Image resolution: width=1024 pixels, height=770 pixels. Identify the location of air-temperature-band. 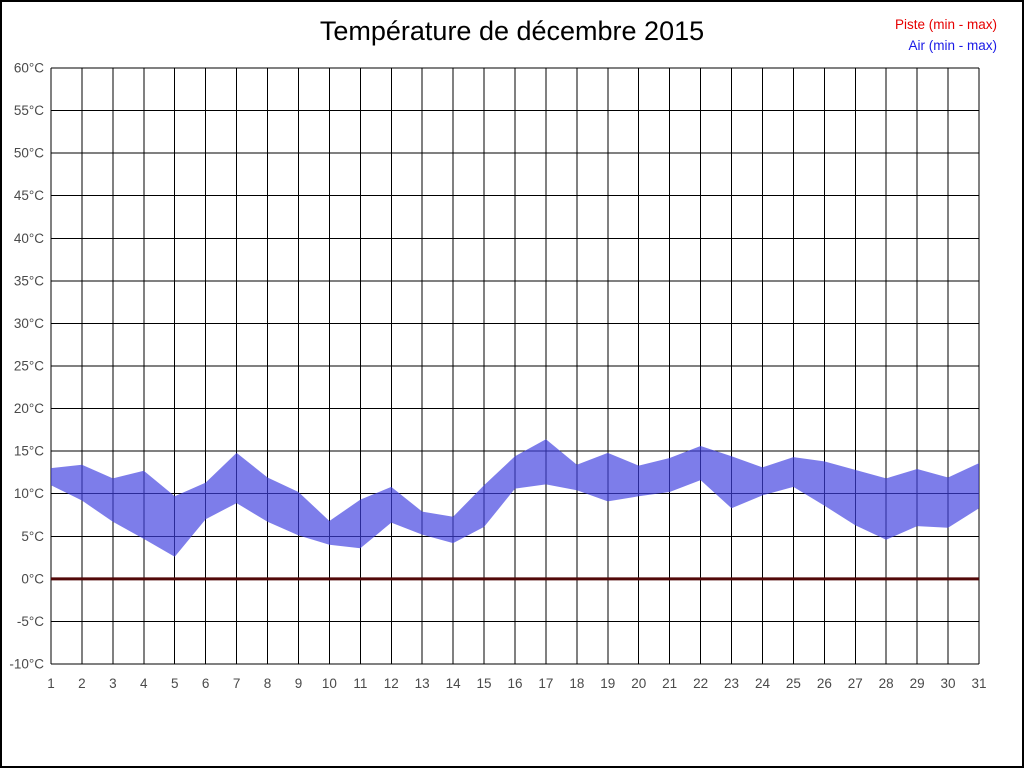
(515, 498).